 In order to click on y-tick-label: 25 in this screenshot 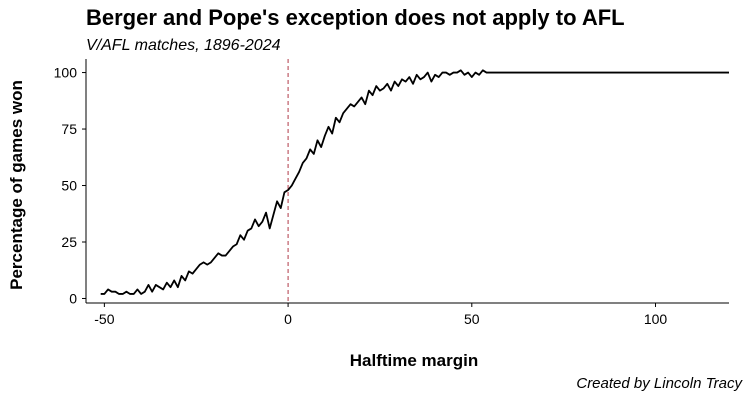, I will do `click(69, 242)`.